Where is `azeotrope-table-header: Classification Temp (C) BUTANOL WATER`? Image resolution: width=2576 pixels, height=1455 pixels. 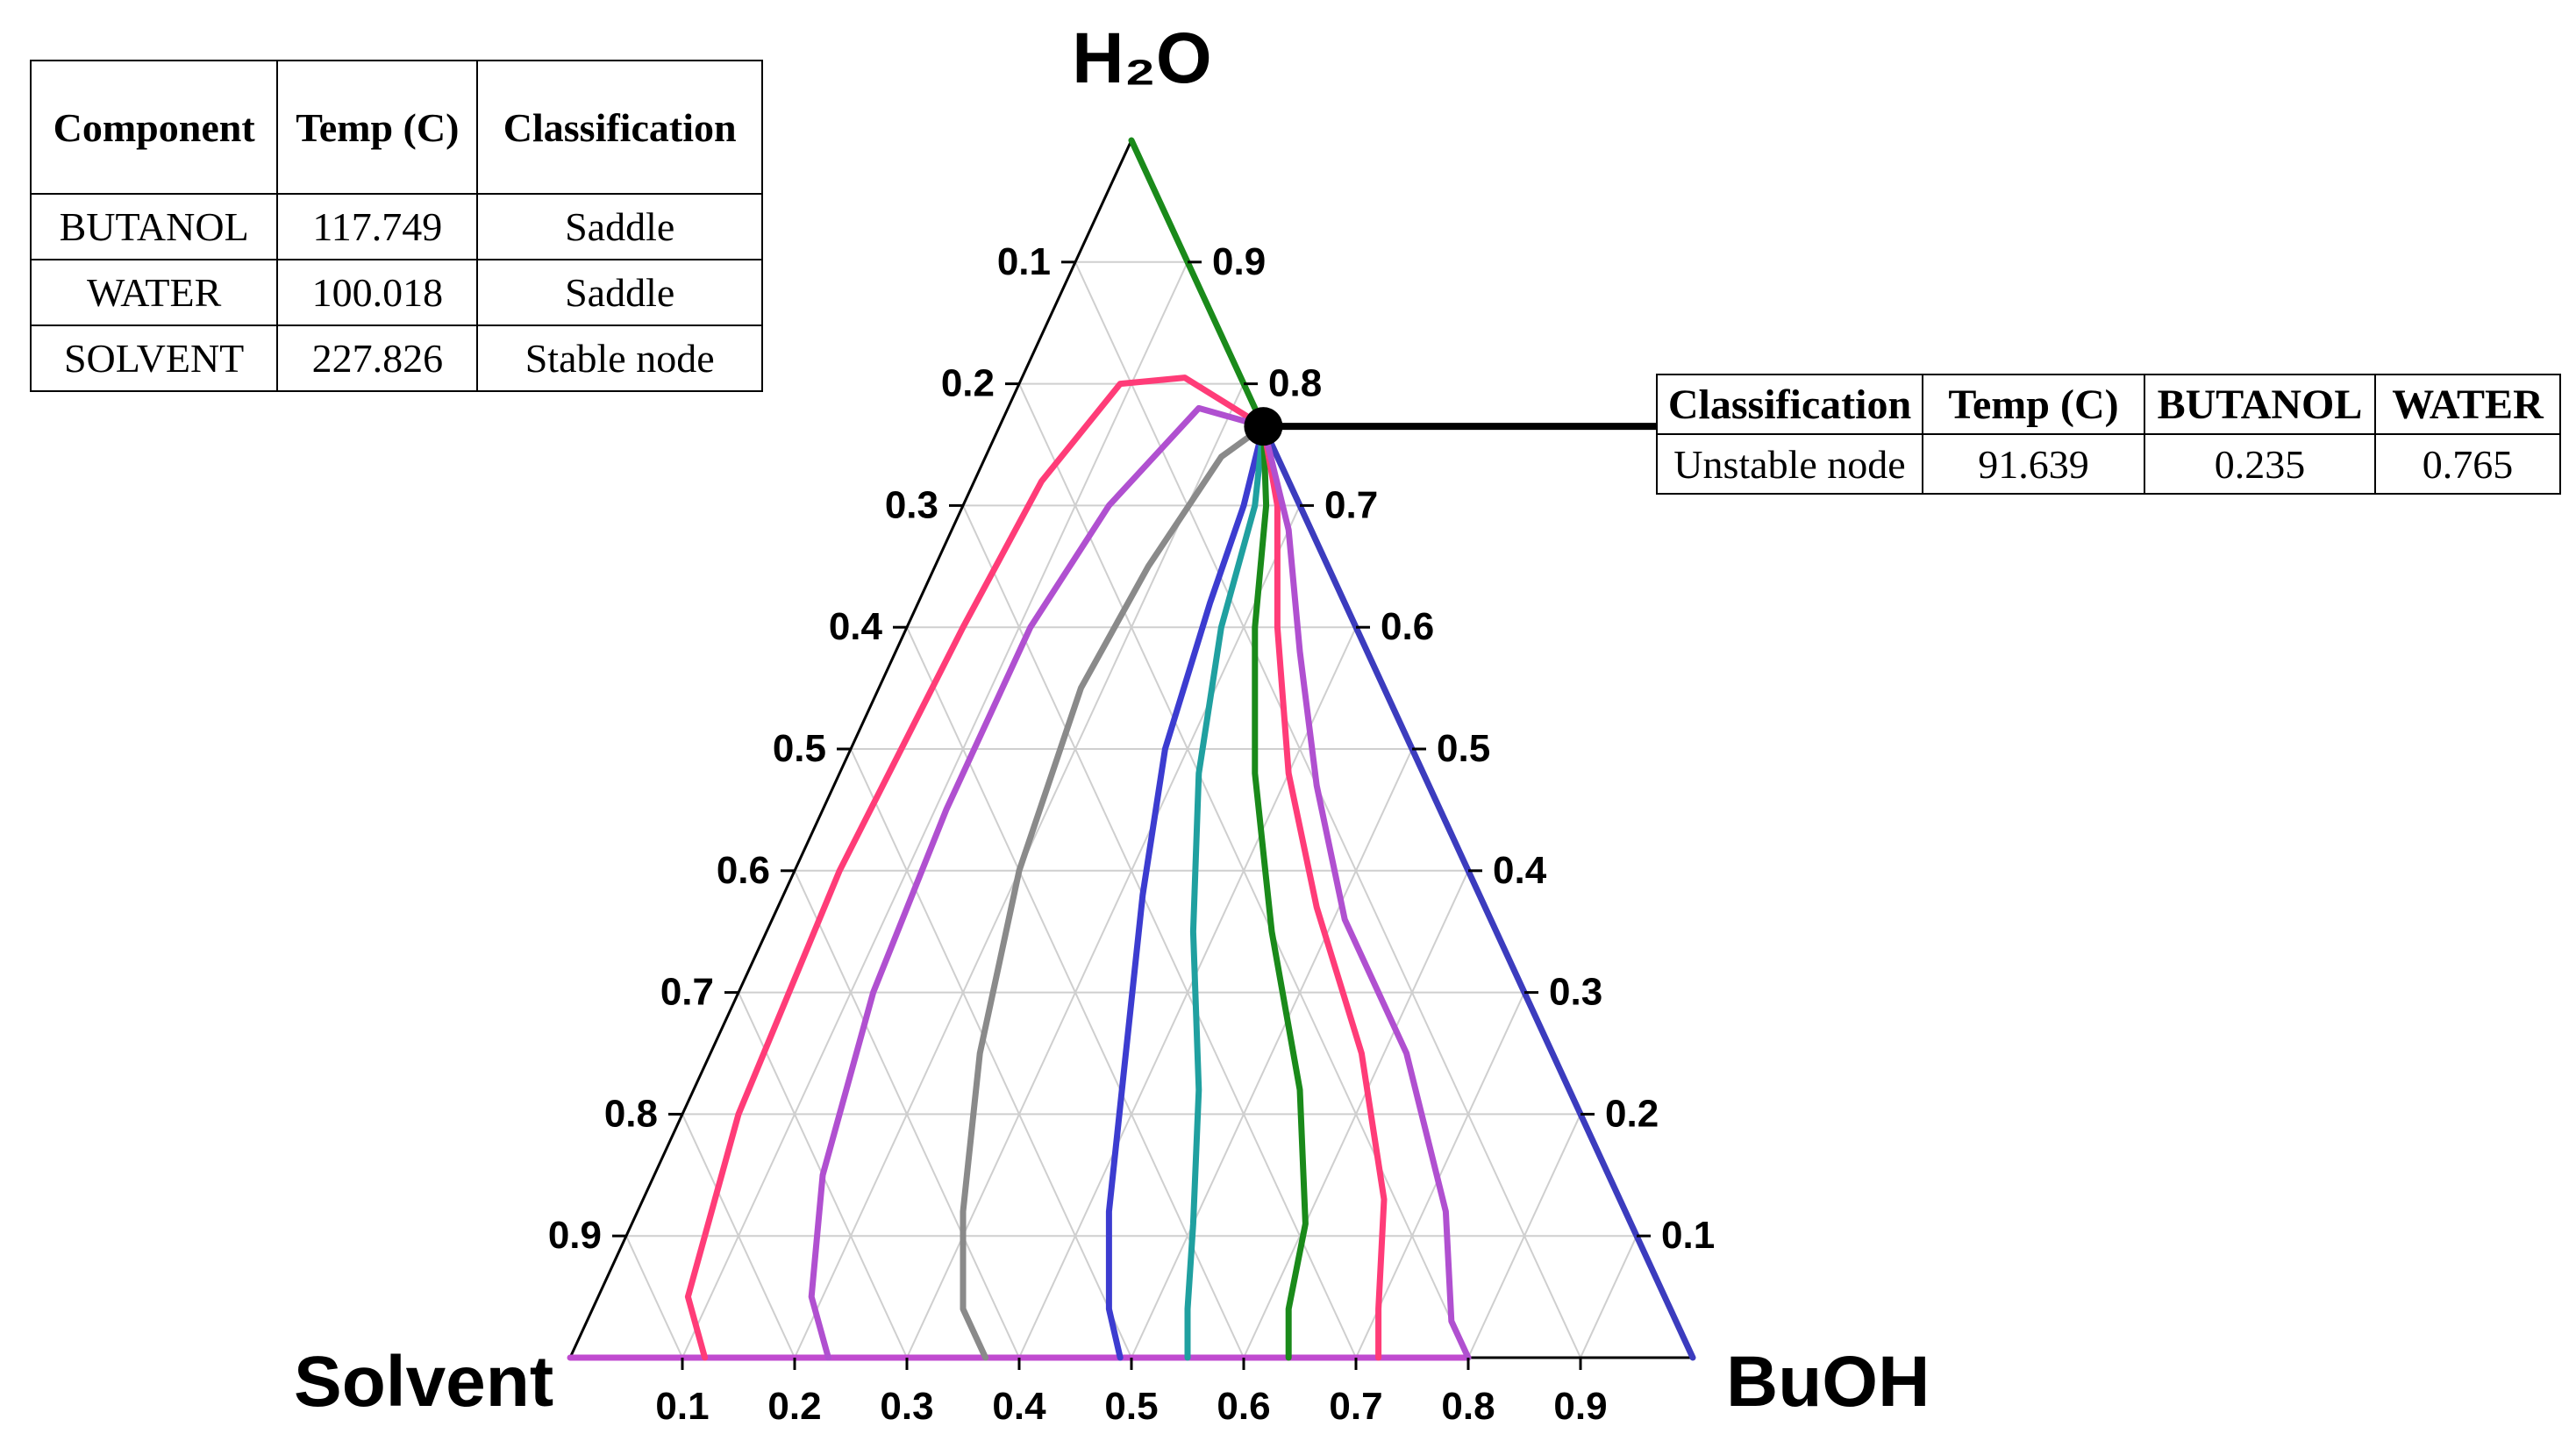 azeotrope-table-header: Classification Temp (C) BUTANOL WATER is located at coordinates (2108, 404).